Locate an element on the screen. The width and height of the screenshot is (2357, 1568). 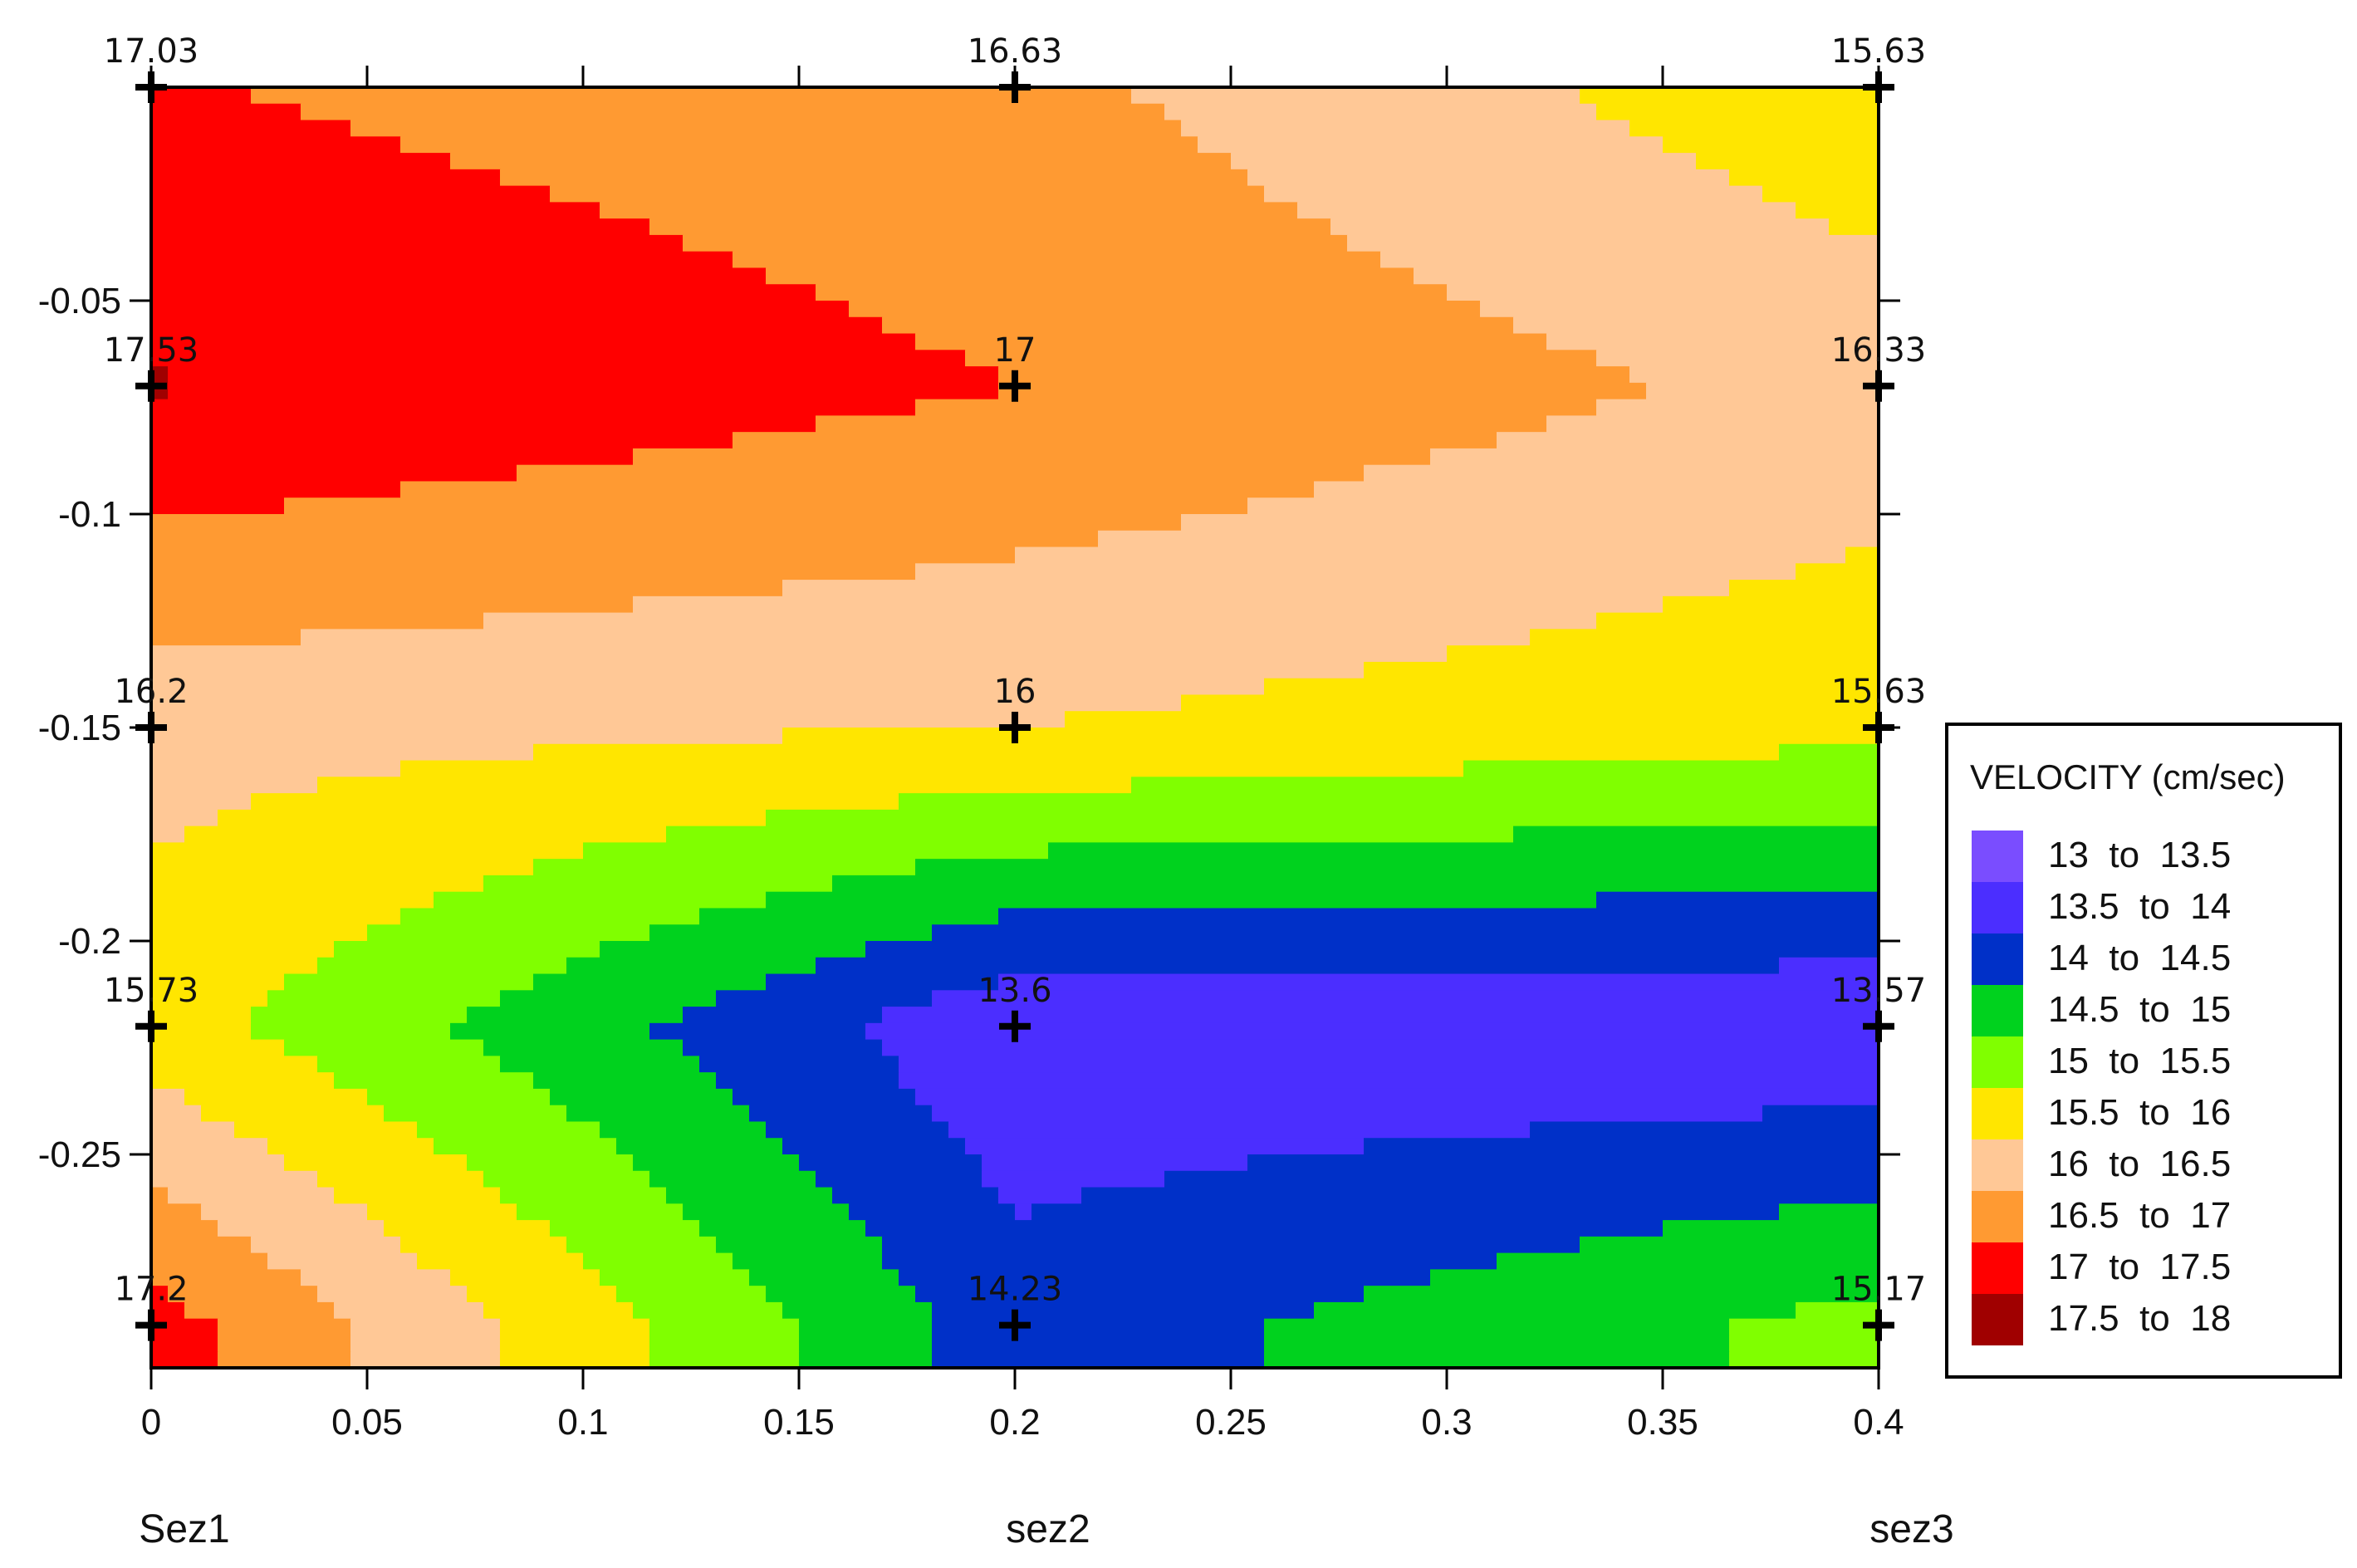
legend-label: 16 to 16.5 is located at coordinates (2139, 1164).